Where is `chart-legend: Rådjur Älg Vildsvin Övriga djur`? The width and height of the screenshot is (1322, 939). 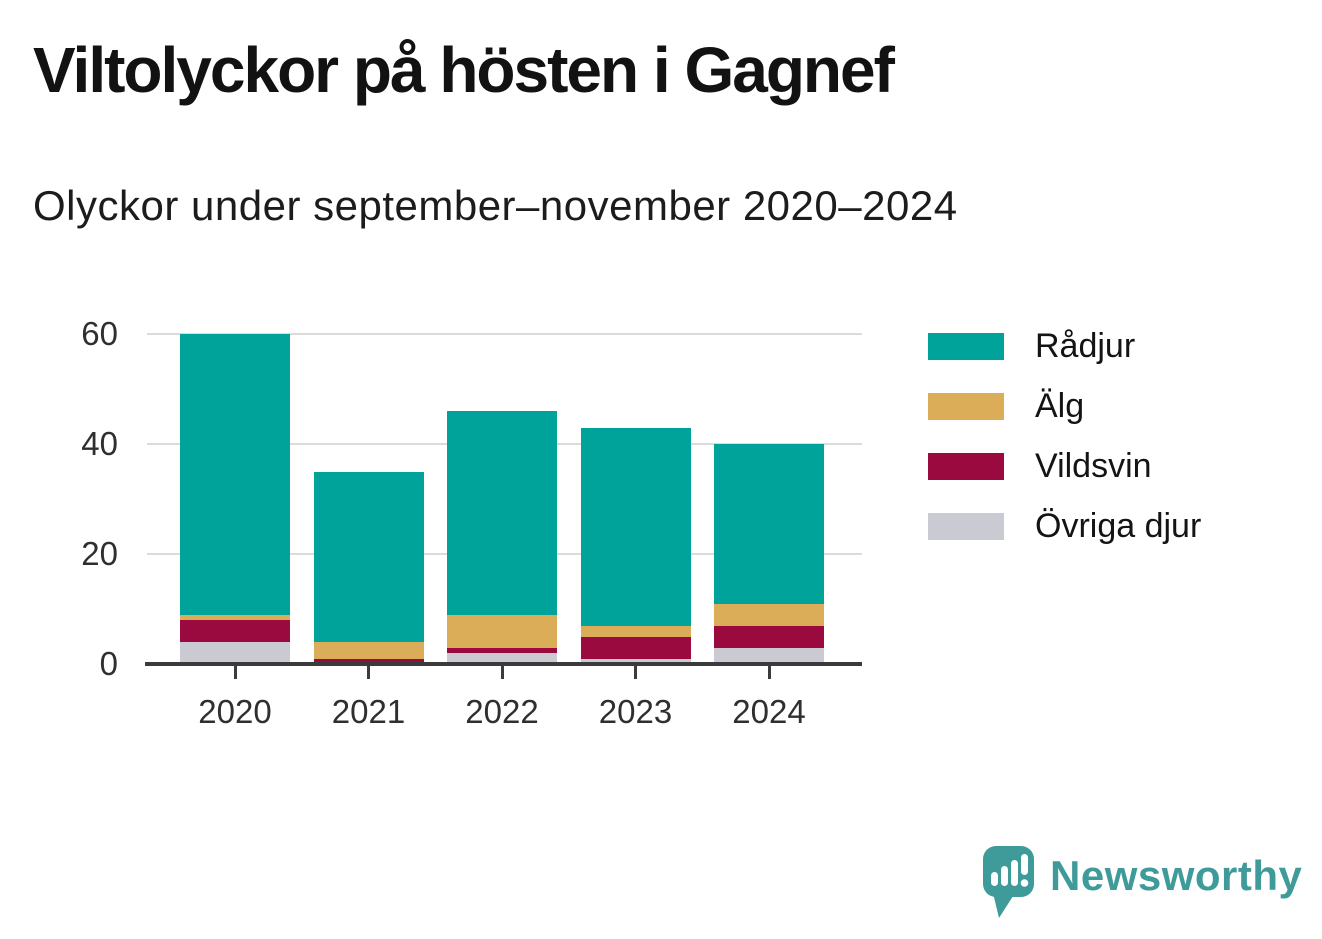
chart-legend: Rådjur Älg Vildsvin Övriga djur is located at coordinates (1065, 450).